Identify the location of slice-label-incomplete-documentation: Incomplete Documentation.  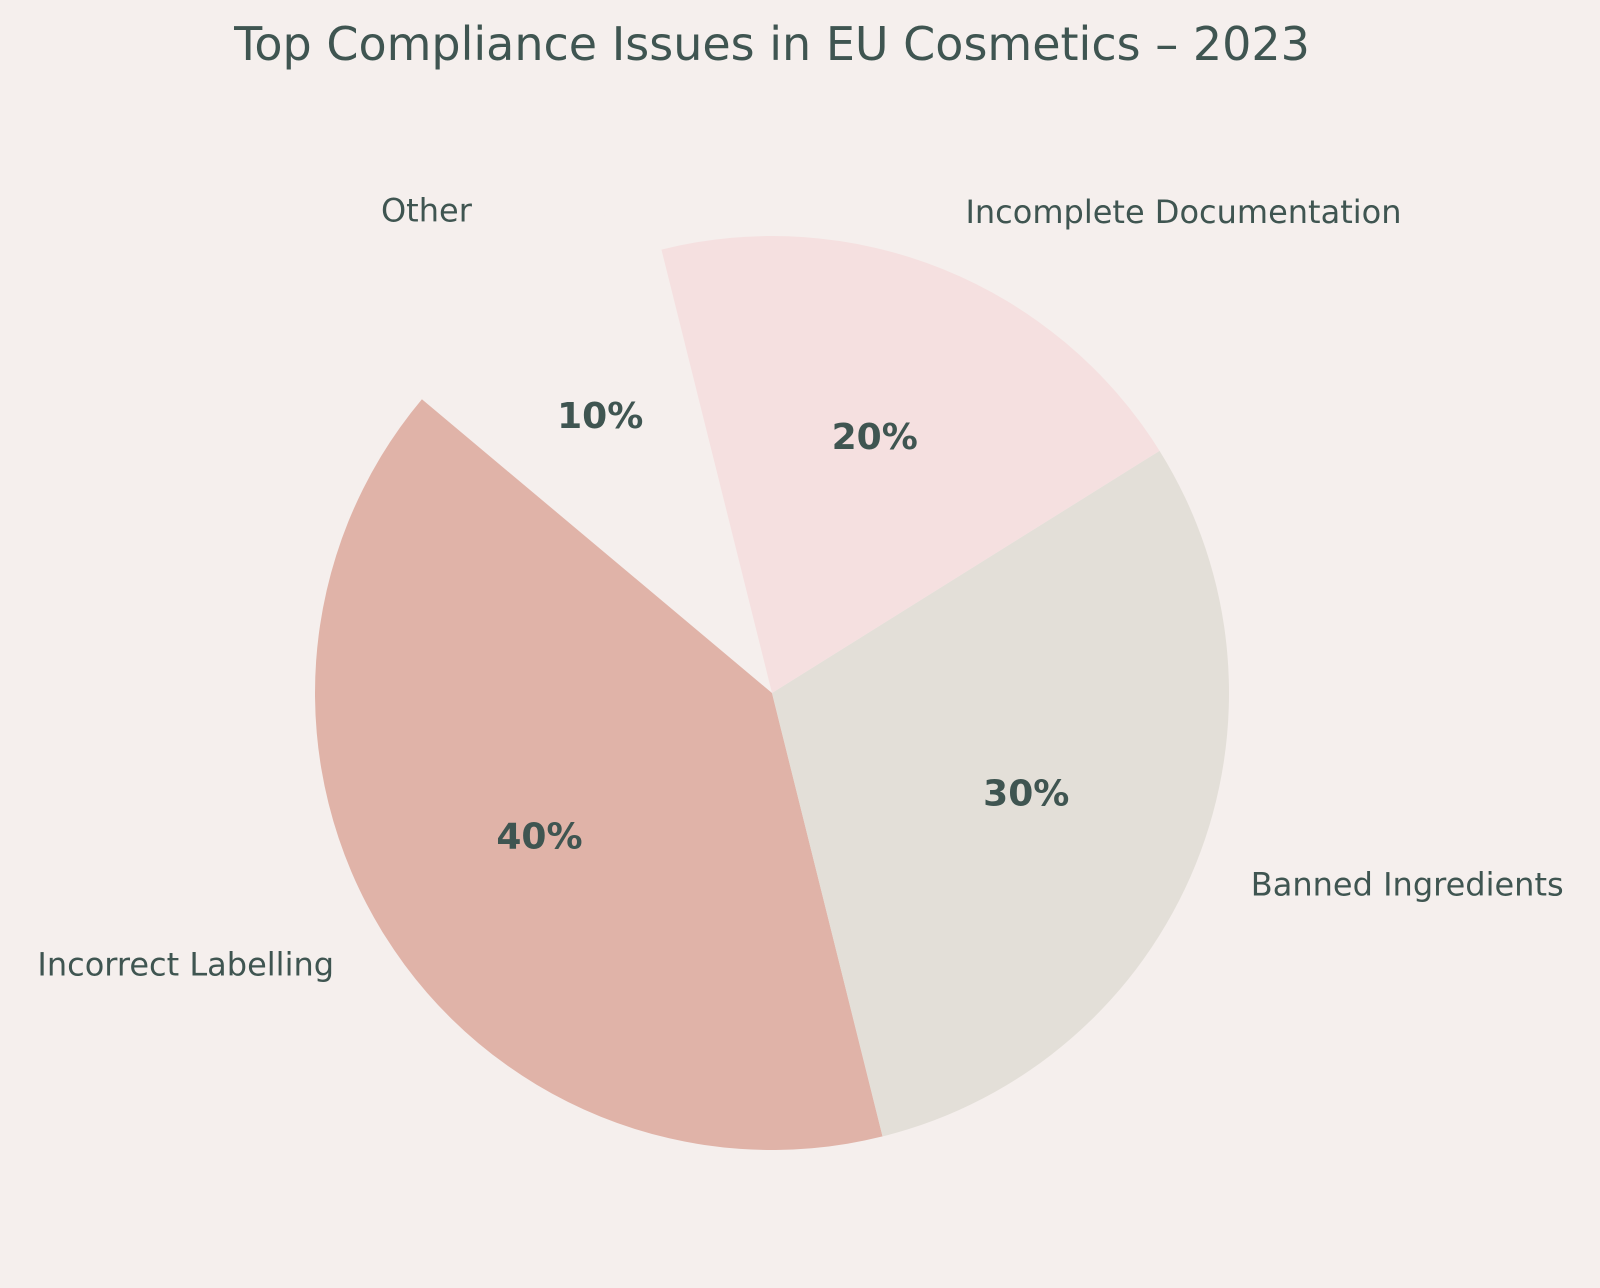
(1183, 212).